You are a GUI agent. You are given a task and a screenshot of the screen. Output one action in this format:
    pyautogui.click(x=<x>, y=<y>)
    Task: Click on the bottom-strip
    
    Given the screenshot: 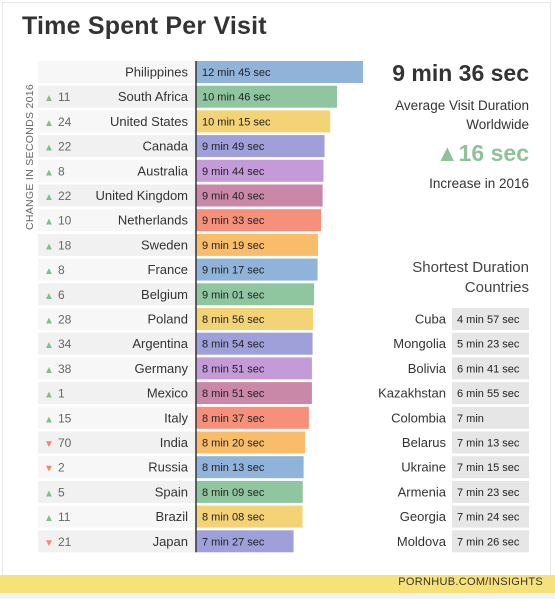 What is the action you would take?
    pyautogui.click(x=277, y=596)
    